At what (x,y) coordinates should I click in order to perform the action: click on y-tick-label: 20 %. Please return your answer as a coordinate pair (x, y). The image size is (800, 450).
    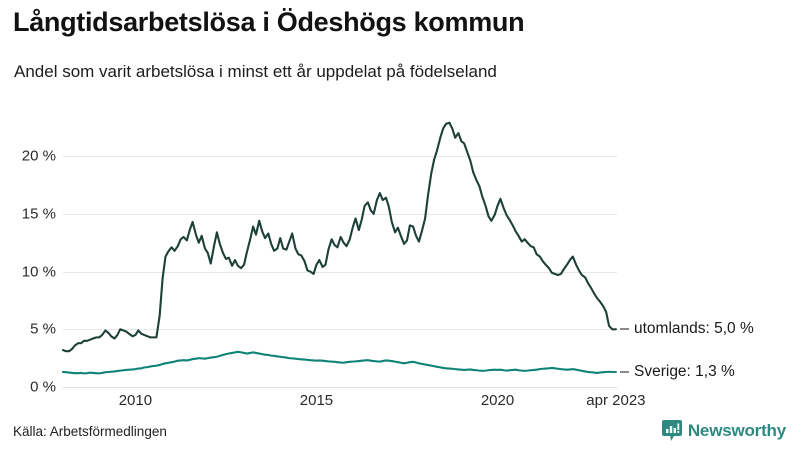
    Looking at the image, I should click on (38, 156).